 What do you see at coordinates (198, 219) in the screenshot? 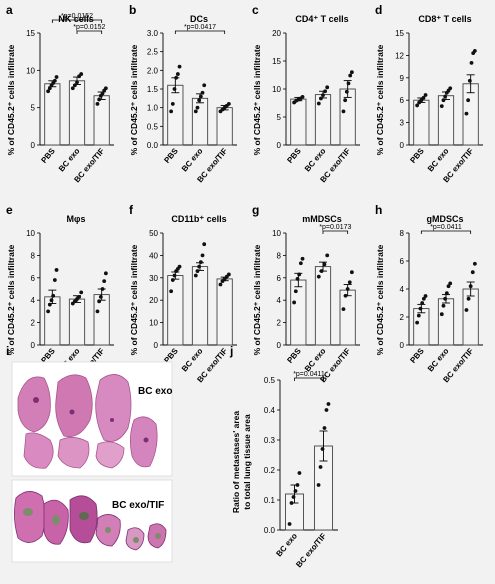
I see `panel-title: CD11b⁺ cells` at bounding box center [198, 219].